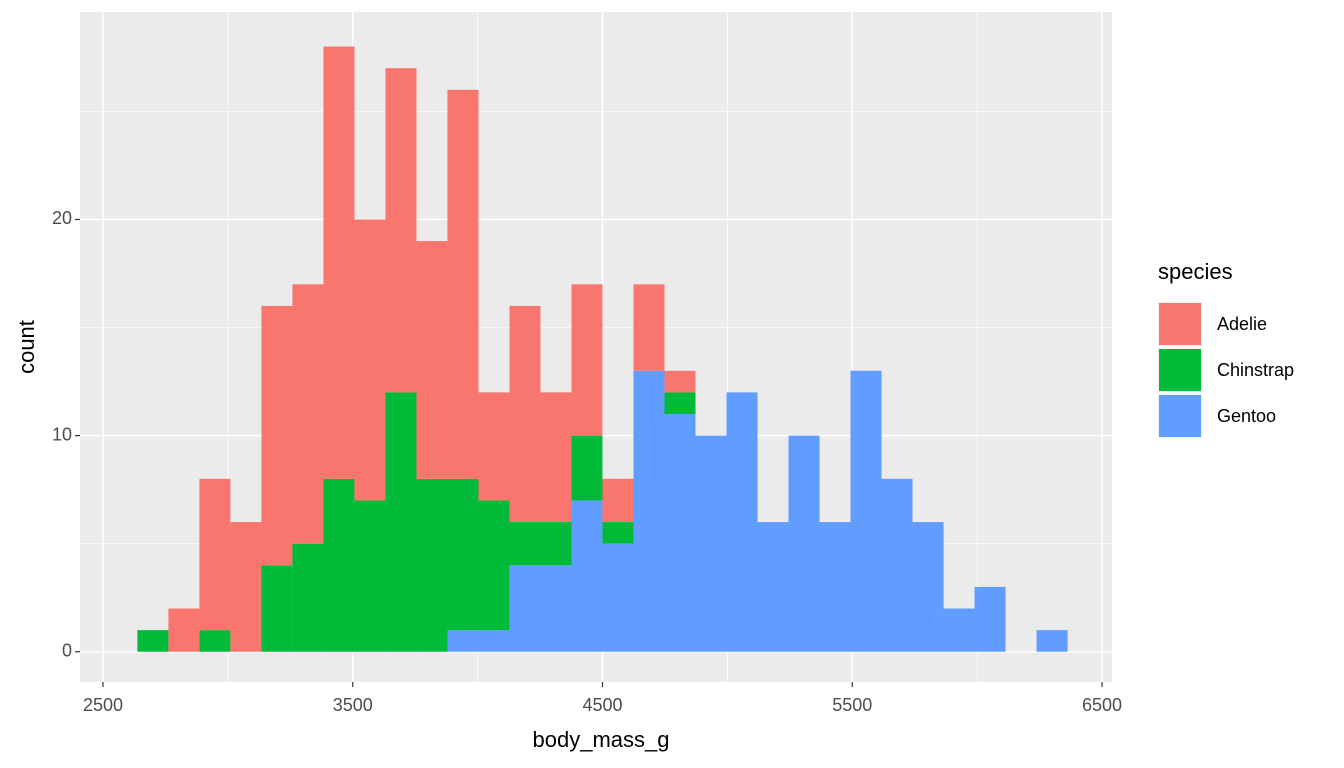  I want to click on legend-label: Chinstrap, so click(1255, 370).